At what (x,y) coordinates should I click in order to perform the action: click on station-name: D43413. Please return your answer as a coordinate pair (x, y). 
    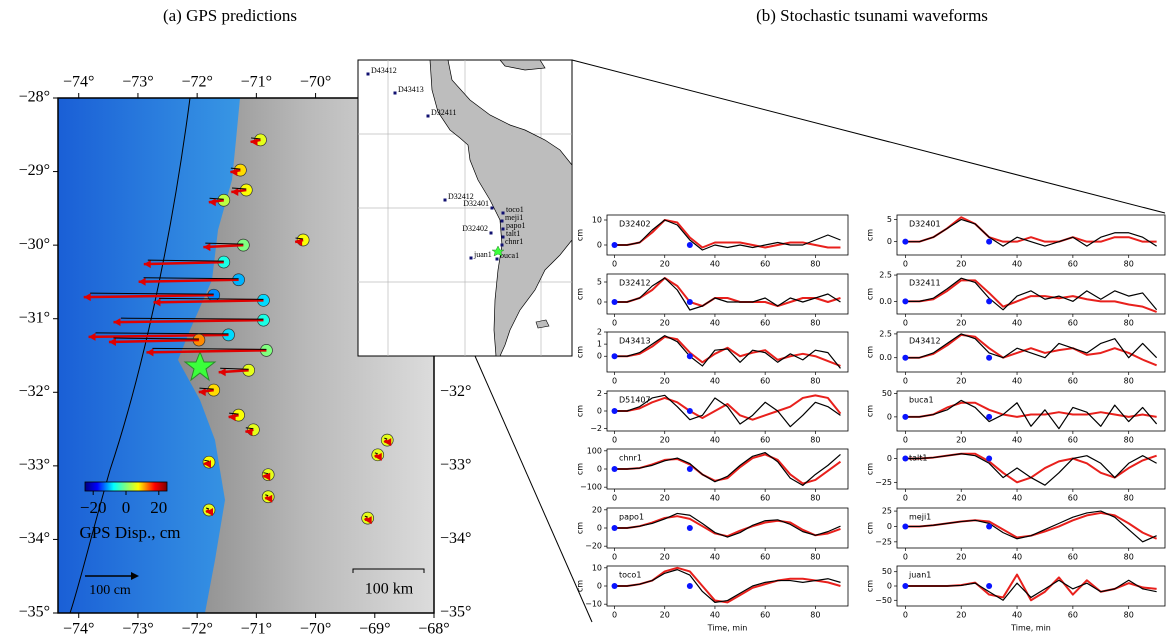
    Looking at the image, I should click on (635, 341).